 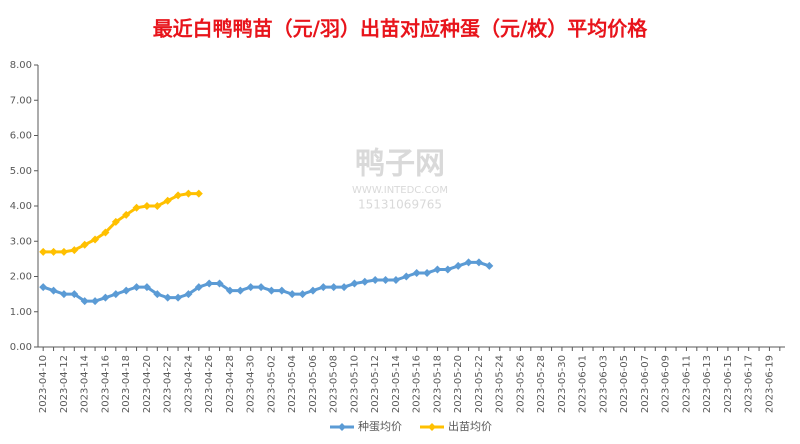 I want to click on x-tick-label: 2023-06-03, so click(x=603, y=384).